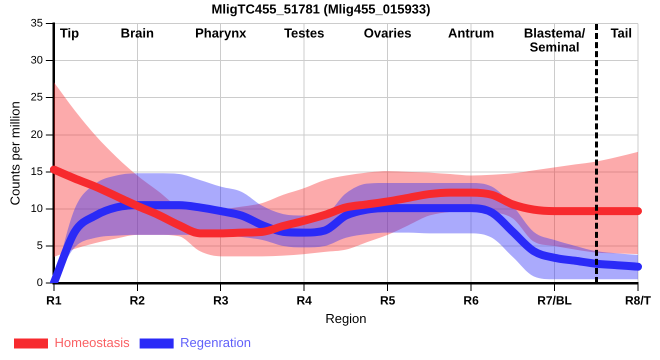 This screenshot has width=660, height=360. I want to click on y-tick-label: 30, so click(36, 60).